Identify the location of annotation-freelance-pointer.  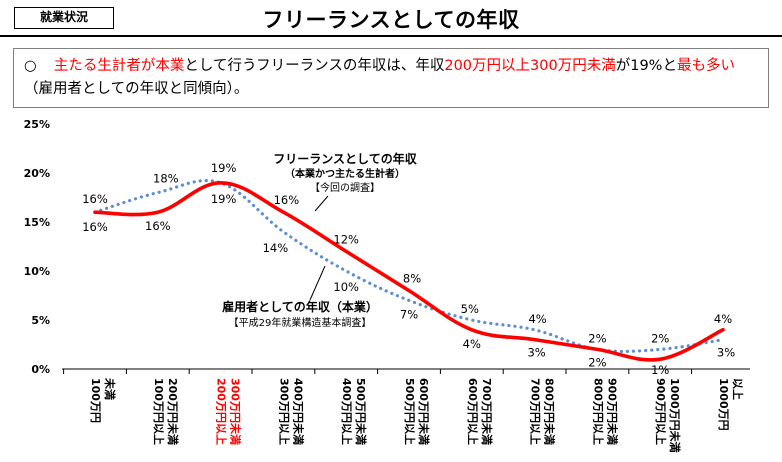
(321, 203).